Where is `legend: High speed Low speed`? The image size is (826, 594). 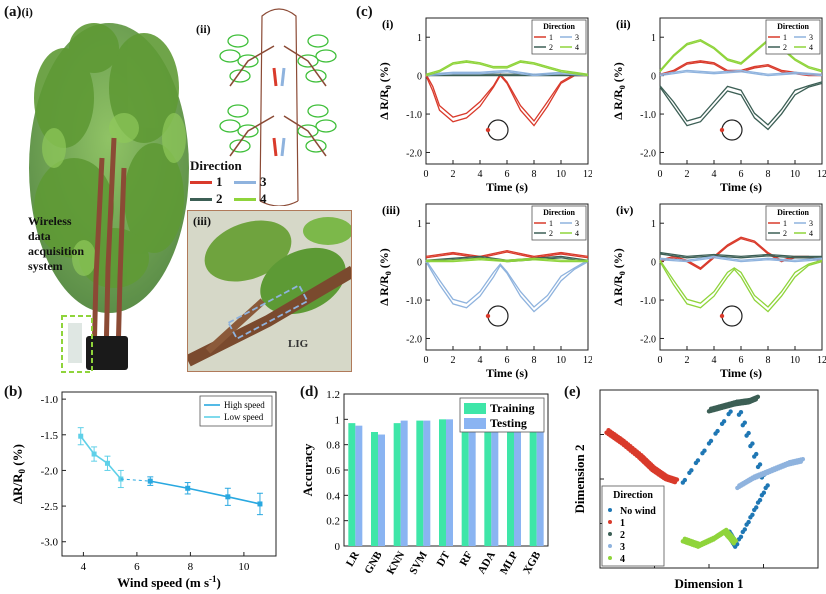
legend: High speed Low speed is located at coordinates (236, 411).